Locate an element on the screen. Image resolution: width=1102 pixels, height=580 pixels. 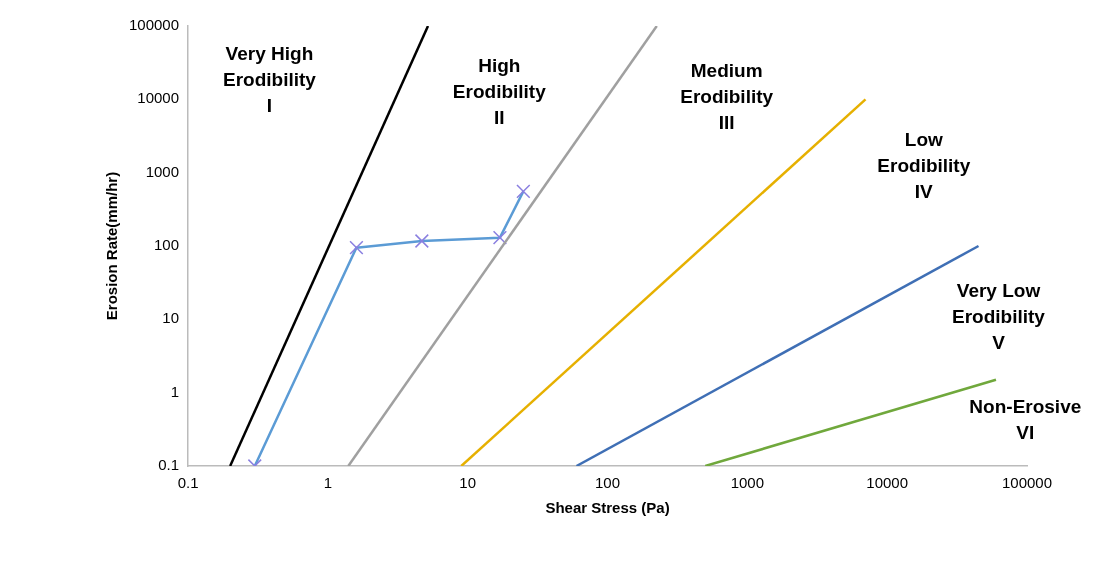
x-tick-label: 100 is located at coordinates (608, 483).